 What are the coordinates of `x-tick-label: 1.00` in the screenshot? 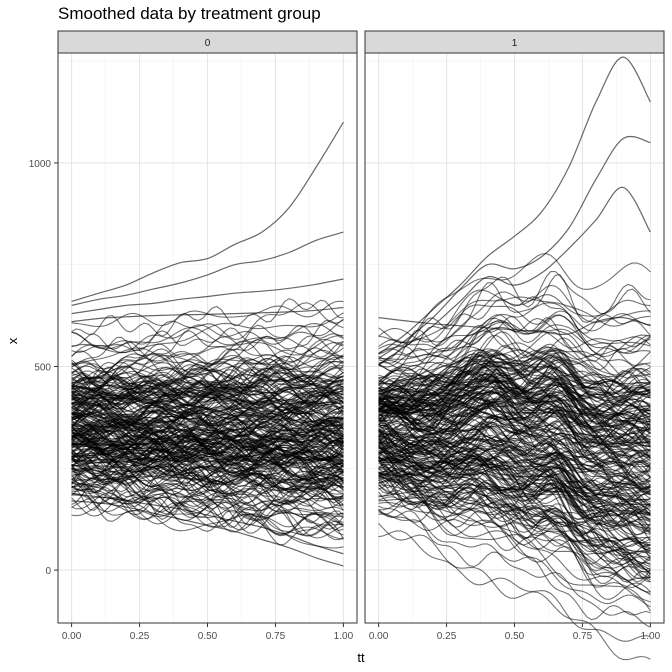 It's located at (651, 636).